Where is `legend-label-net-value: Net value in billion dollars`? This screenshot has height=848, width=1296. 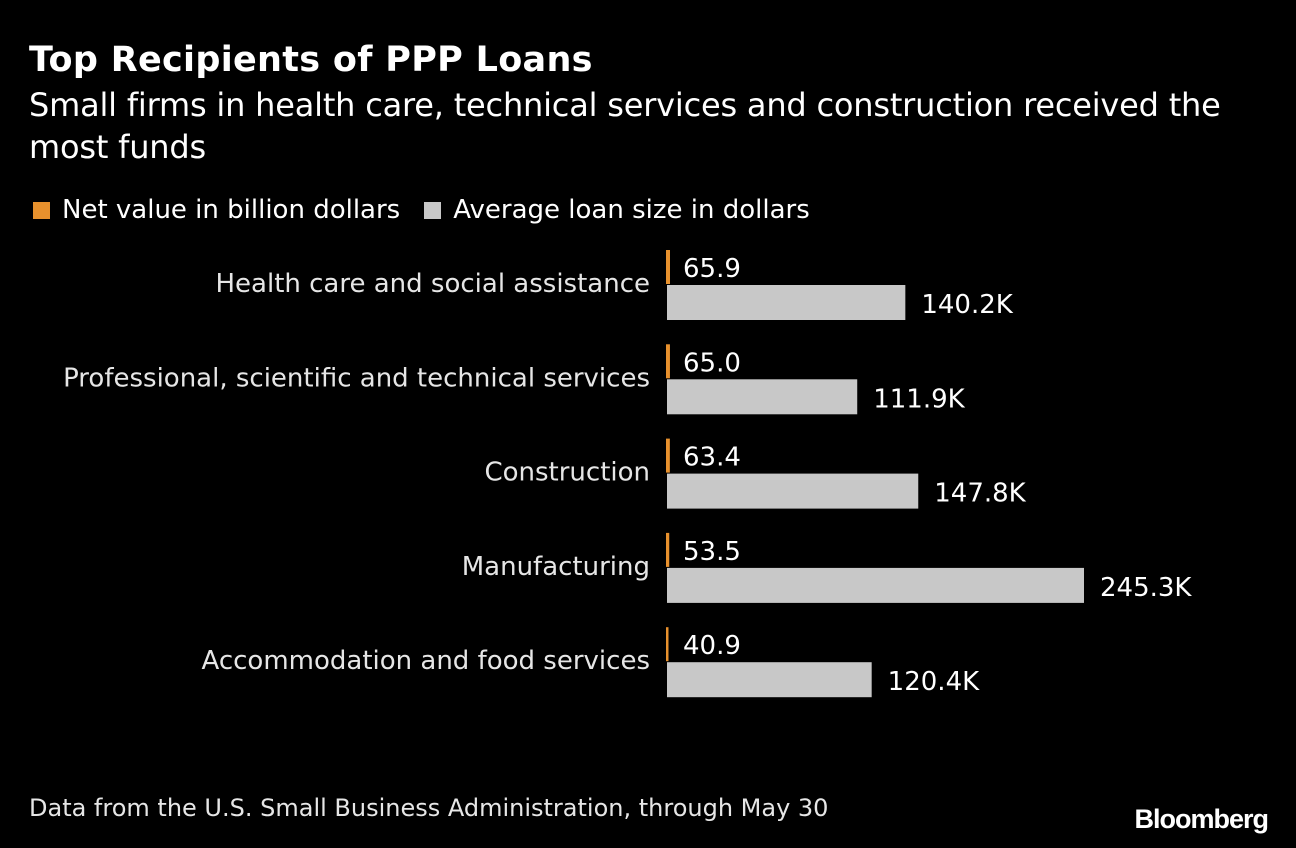 legend-label-net-value: Net value in billion dollars is located at coordinates (231, 210).